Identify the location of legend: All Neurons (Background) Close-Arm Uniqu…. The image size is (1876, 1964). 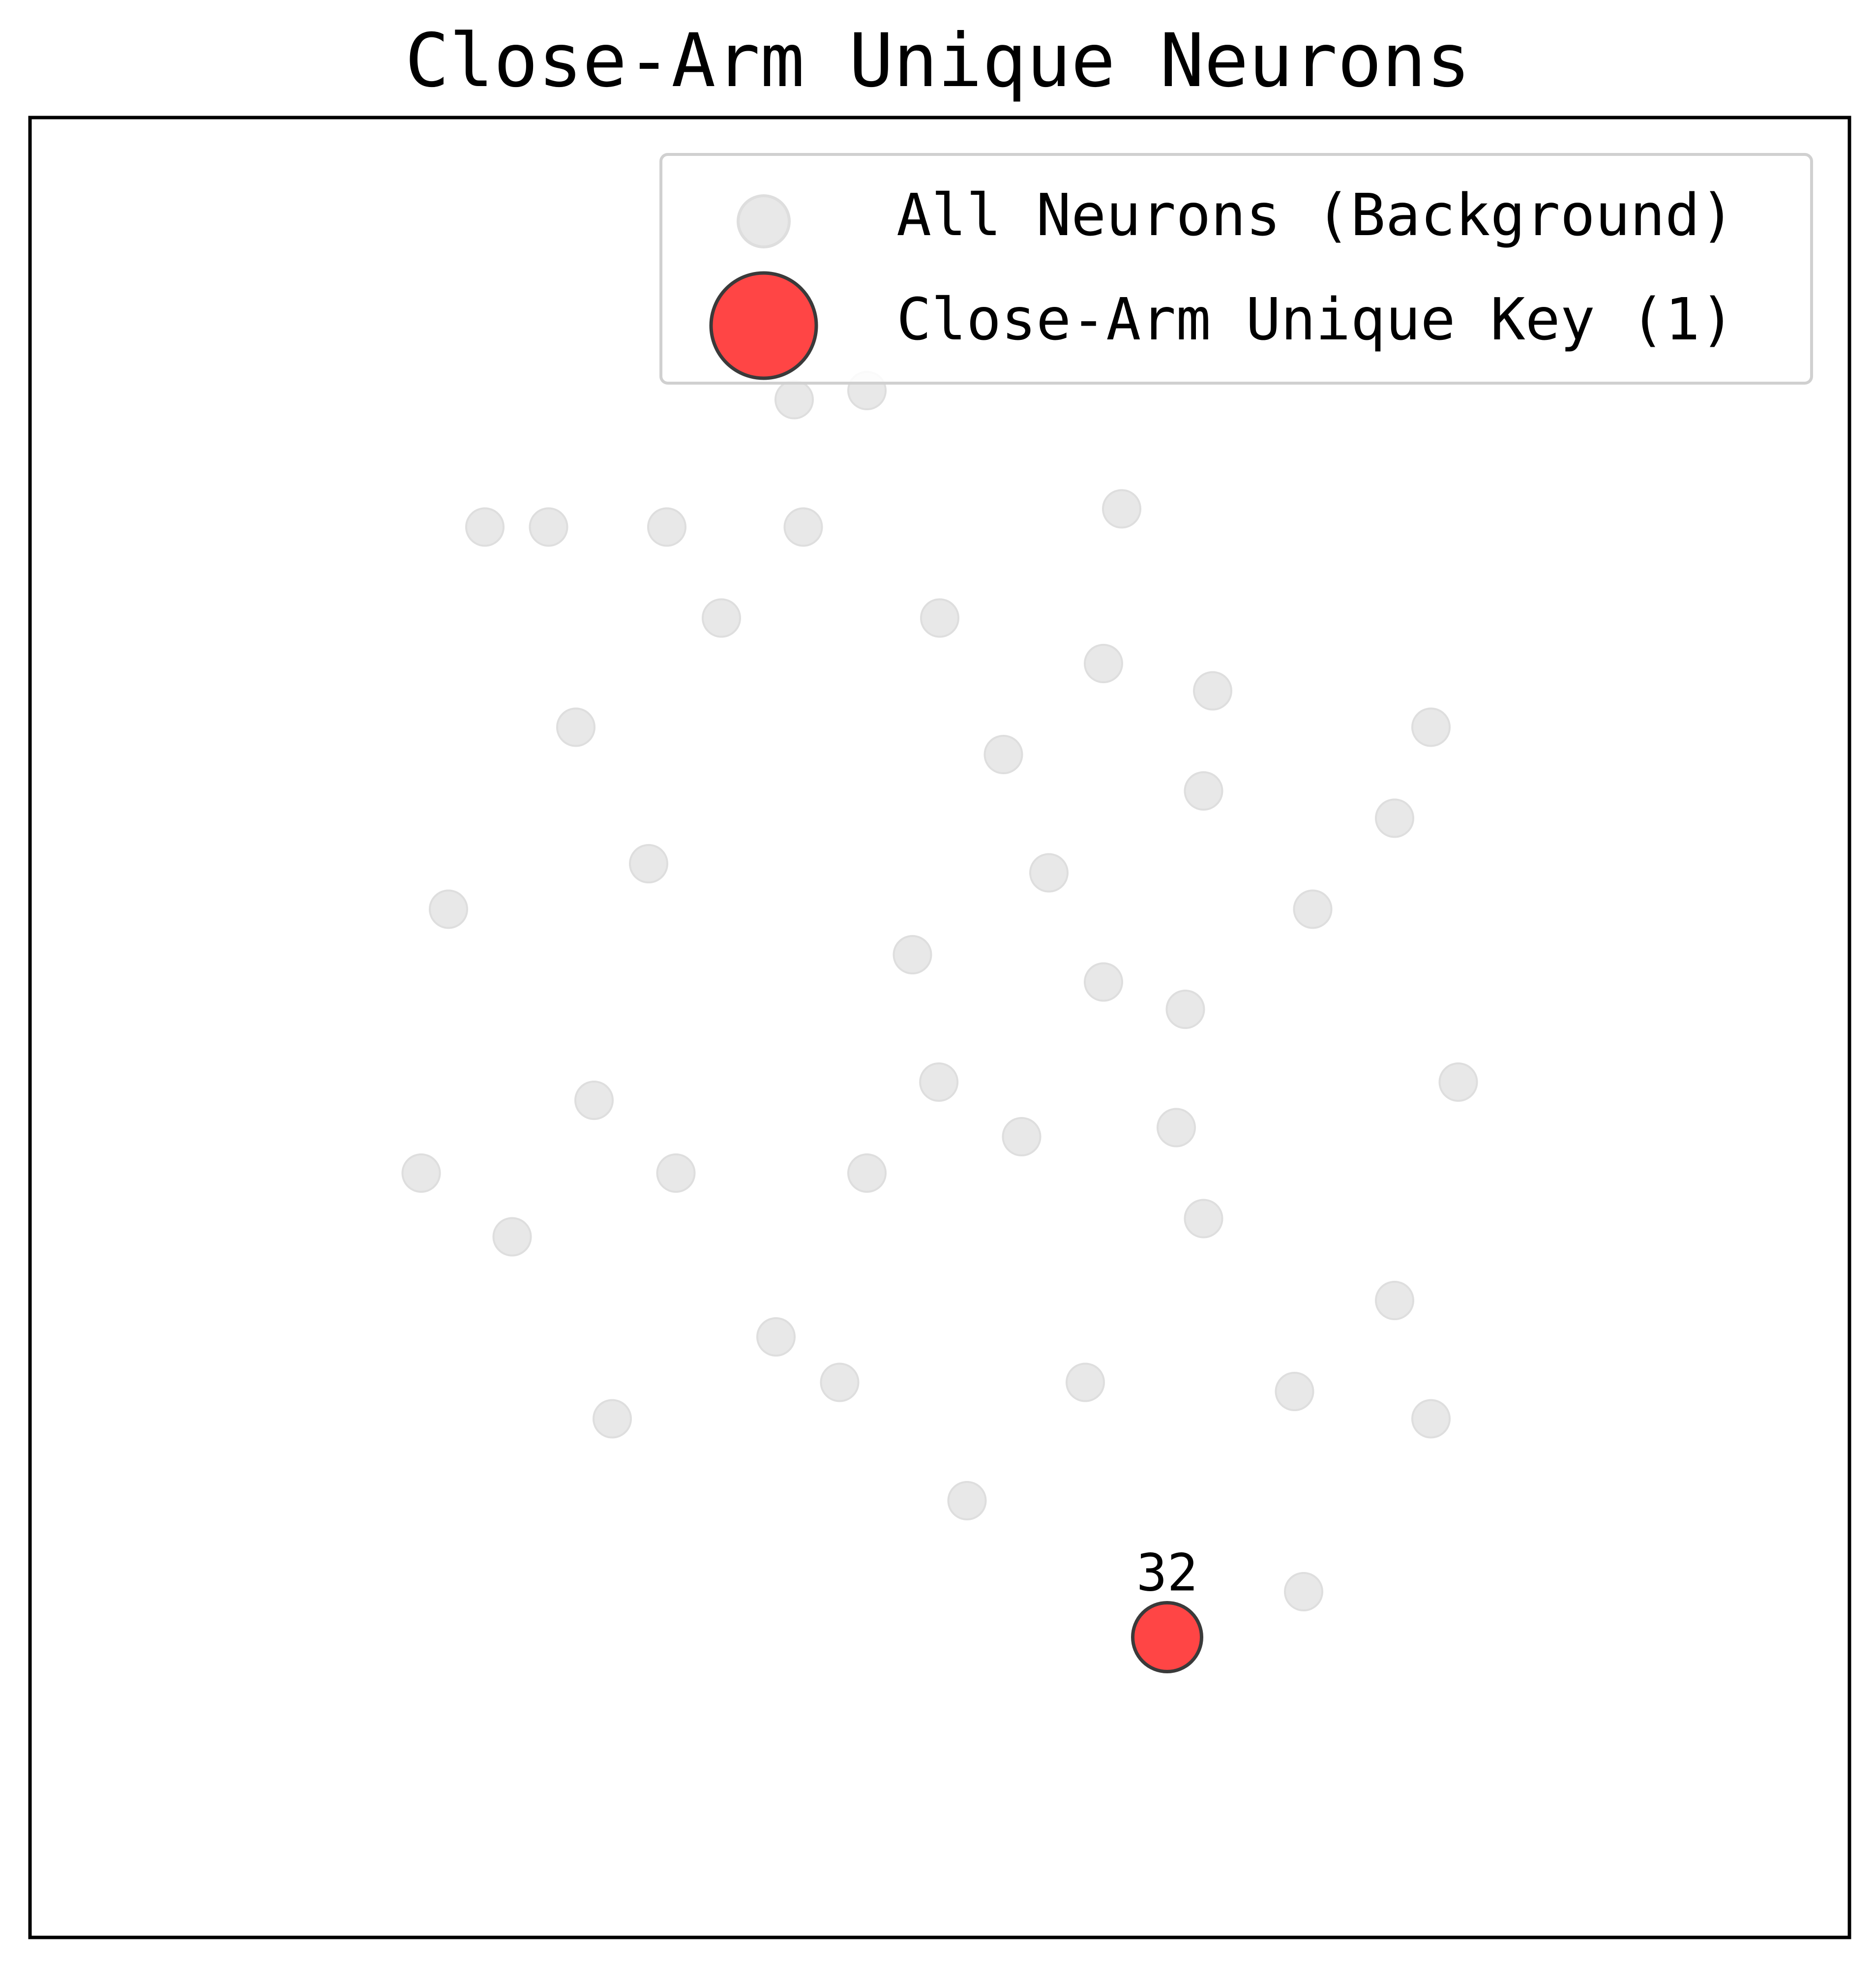
(1236, 269).